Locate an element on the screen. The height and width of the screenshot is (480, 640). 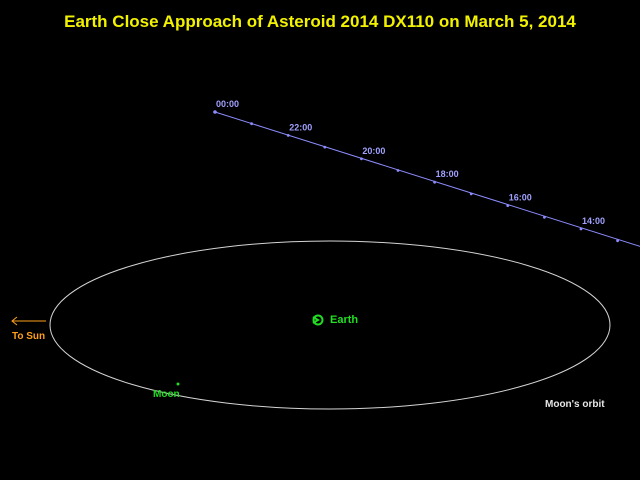
moon-label: Moon is located at coordinates (166, 394).